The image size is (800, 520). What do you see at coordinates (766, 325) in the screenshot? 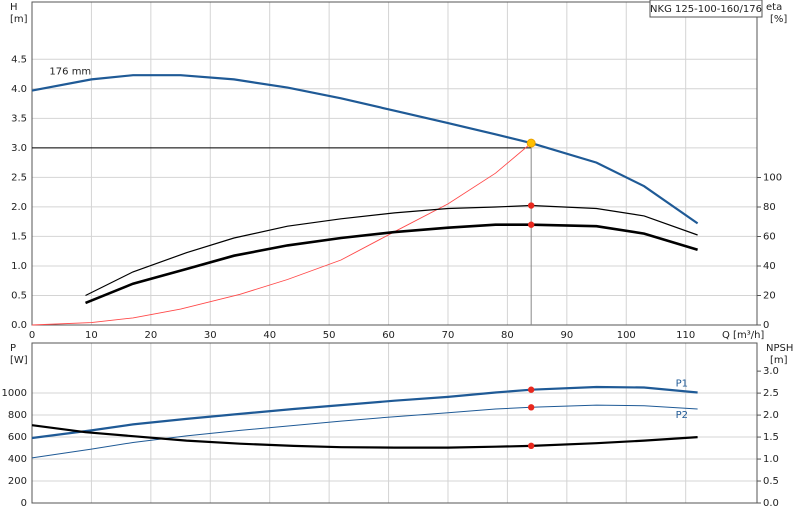
I see `y2-tick-label: 0` at bounding box center [766, 325].